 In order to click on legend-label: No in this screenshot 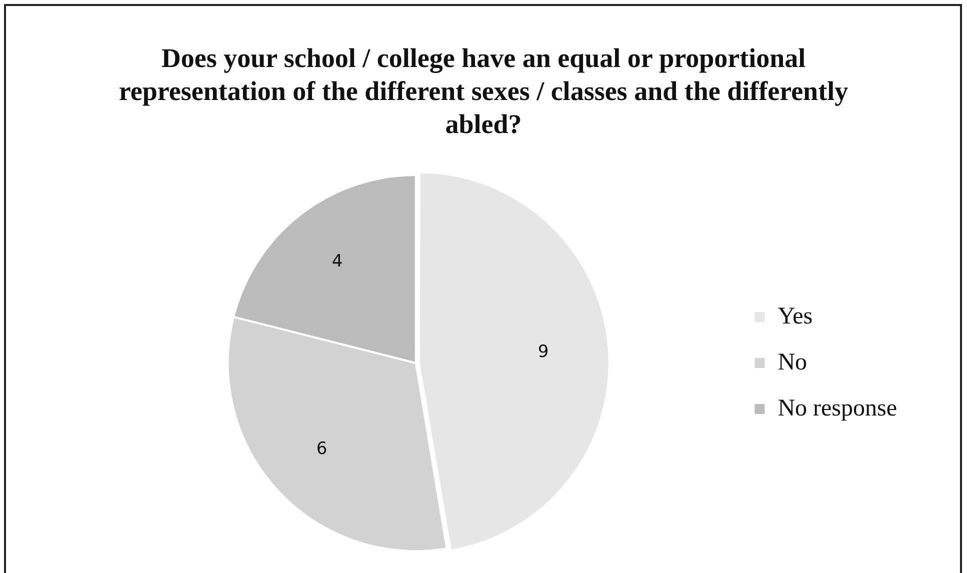, I will do `click(793, 362)`.